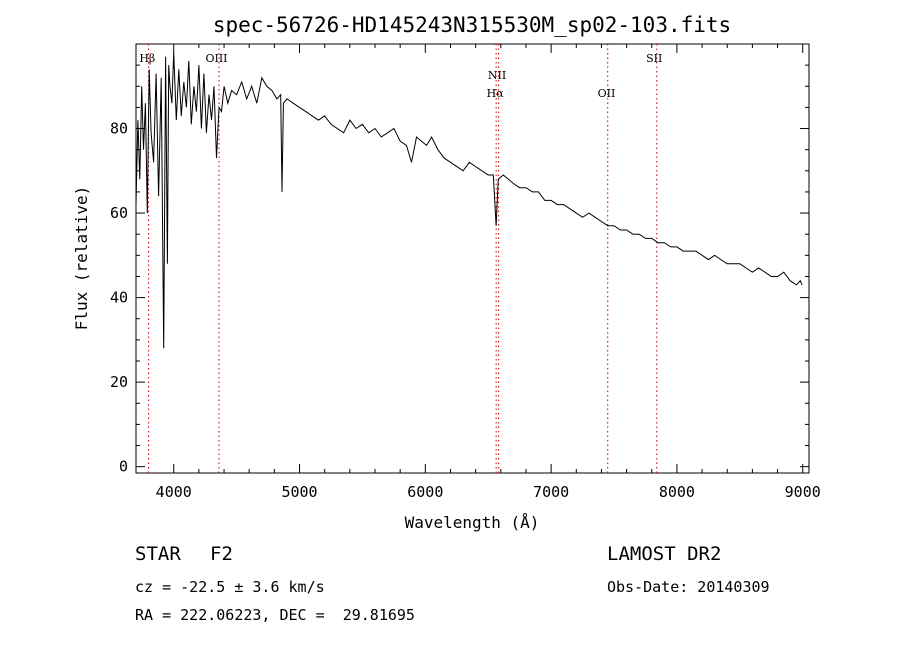 The width and height of the screenshot is (900, 650). Describe the element at coordinates (664, 554) in the screenshot. I see `survey-name: LAMOST DR2` at that location.